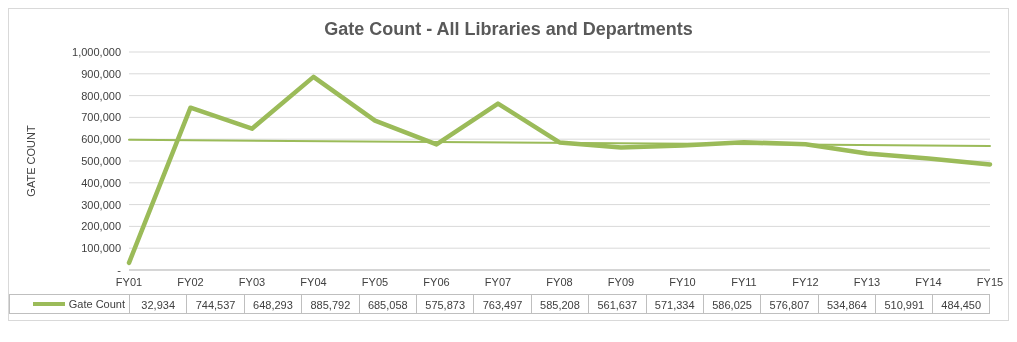 This screenshot has width=1017, height=342. I want to click on x-tick-label: FY05, so click(375, 281).